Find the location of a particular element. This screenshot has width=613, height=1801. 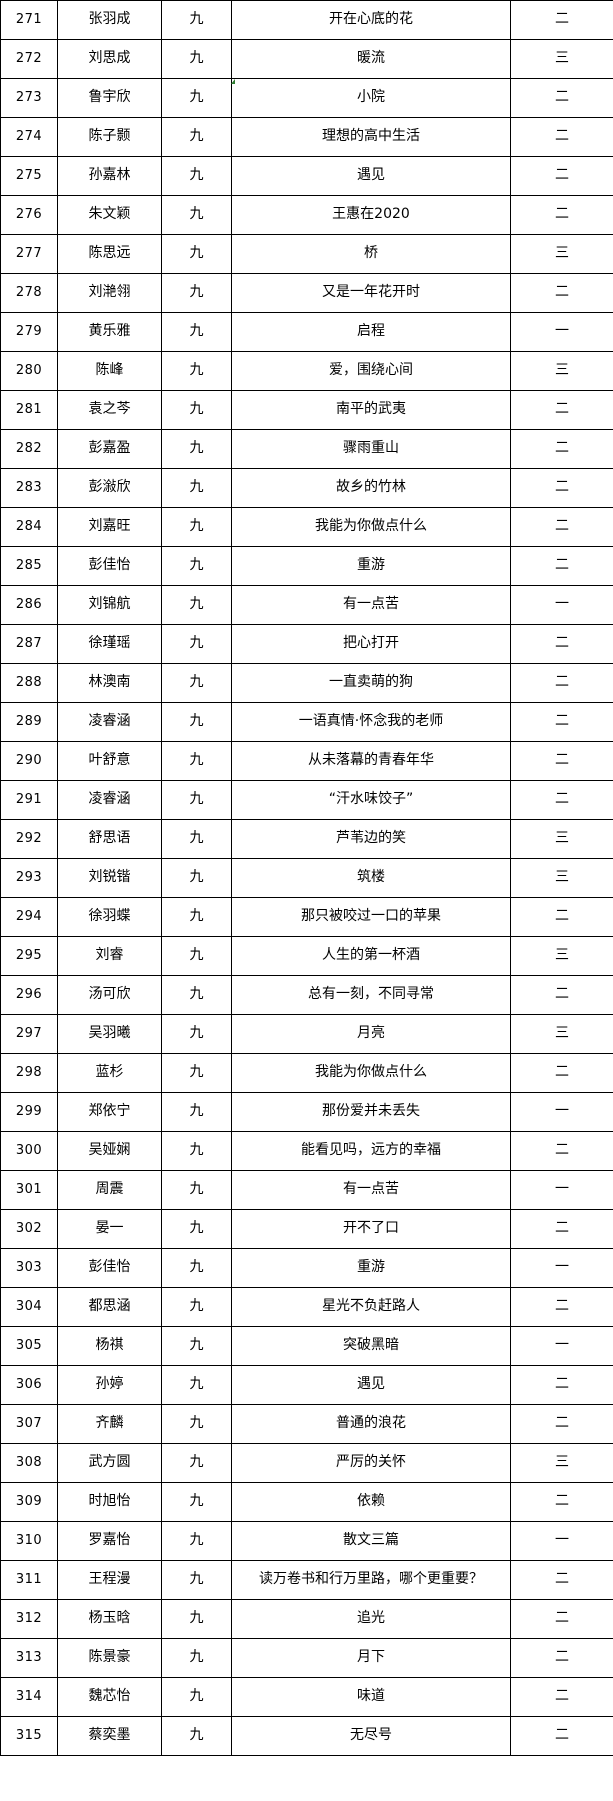

cell-seq: 289 is located at coordinates (29, 722).